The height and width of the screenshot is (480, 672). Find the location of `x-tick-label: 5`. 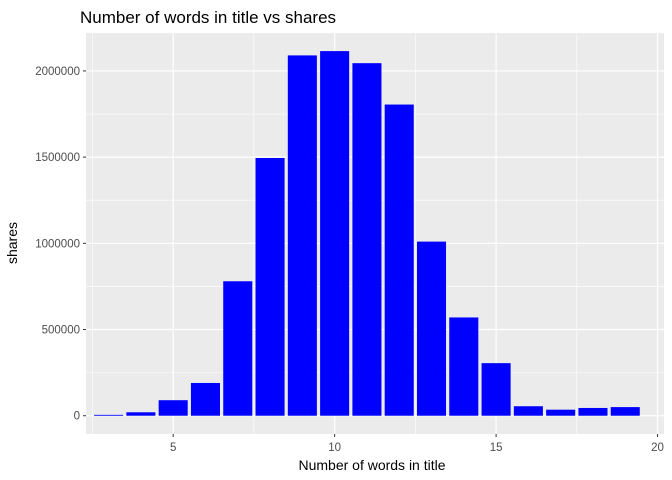

x-tick-label: 5 is located at coordinates (173, 448).